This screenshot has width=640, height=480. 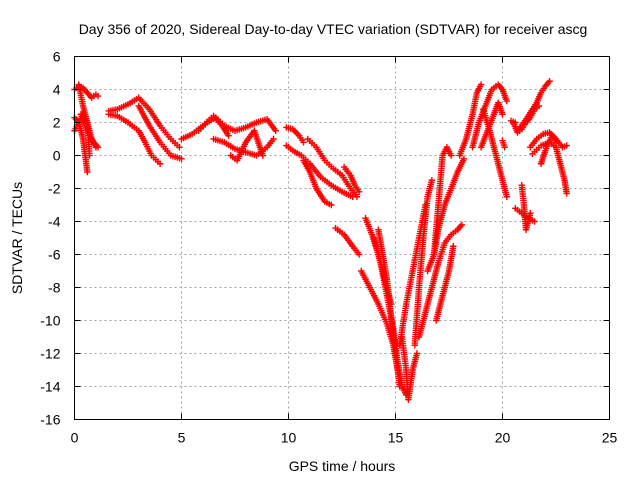 What do you see at coordinates (57, 123) in the screenshot?
I see `y-tick-label: 2` at bounding box center [57, 123].